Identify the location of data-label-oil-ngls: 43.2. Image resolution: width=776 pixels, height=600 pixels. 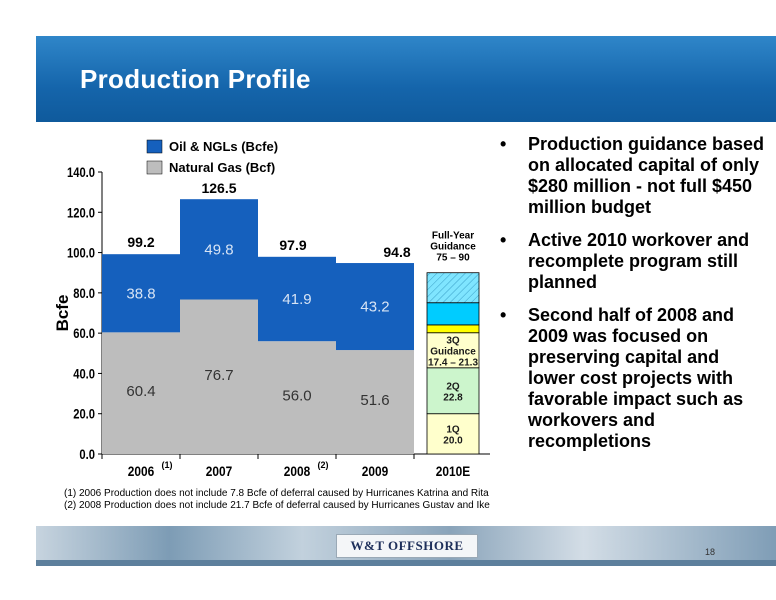
(374, 307).